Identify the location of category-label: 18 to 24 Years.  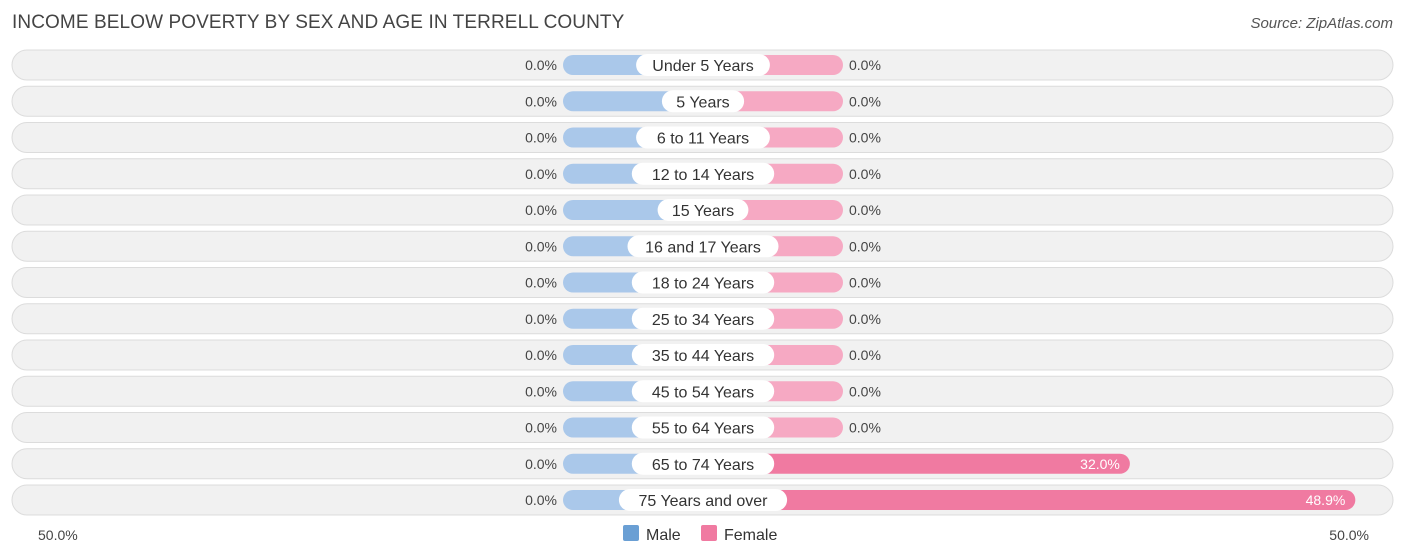
(703, 282).